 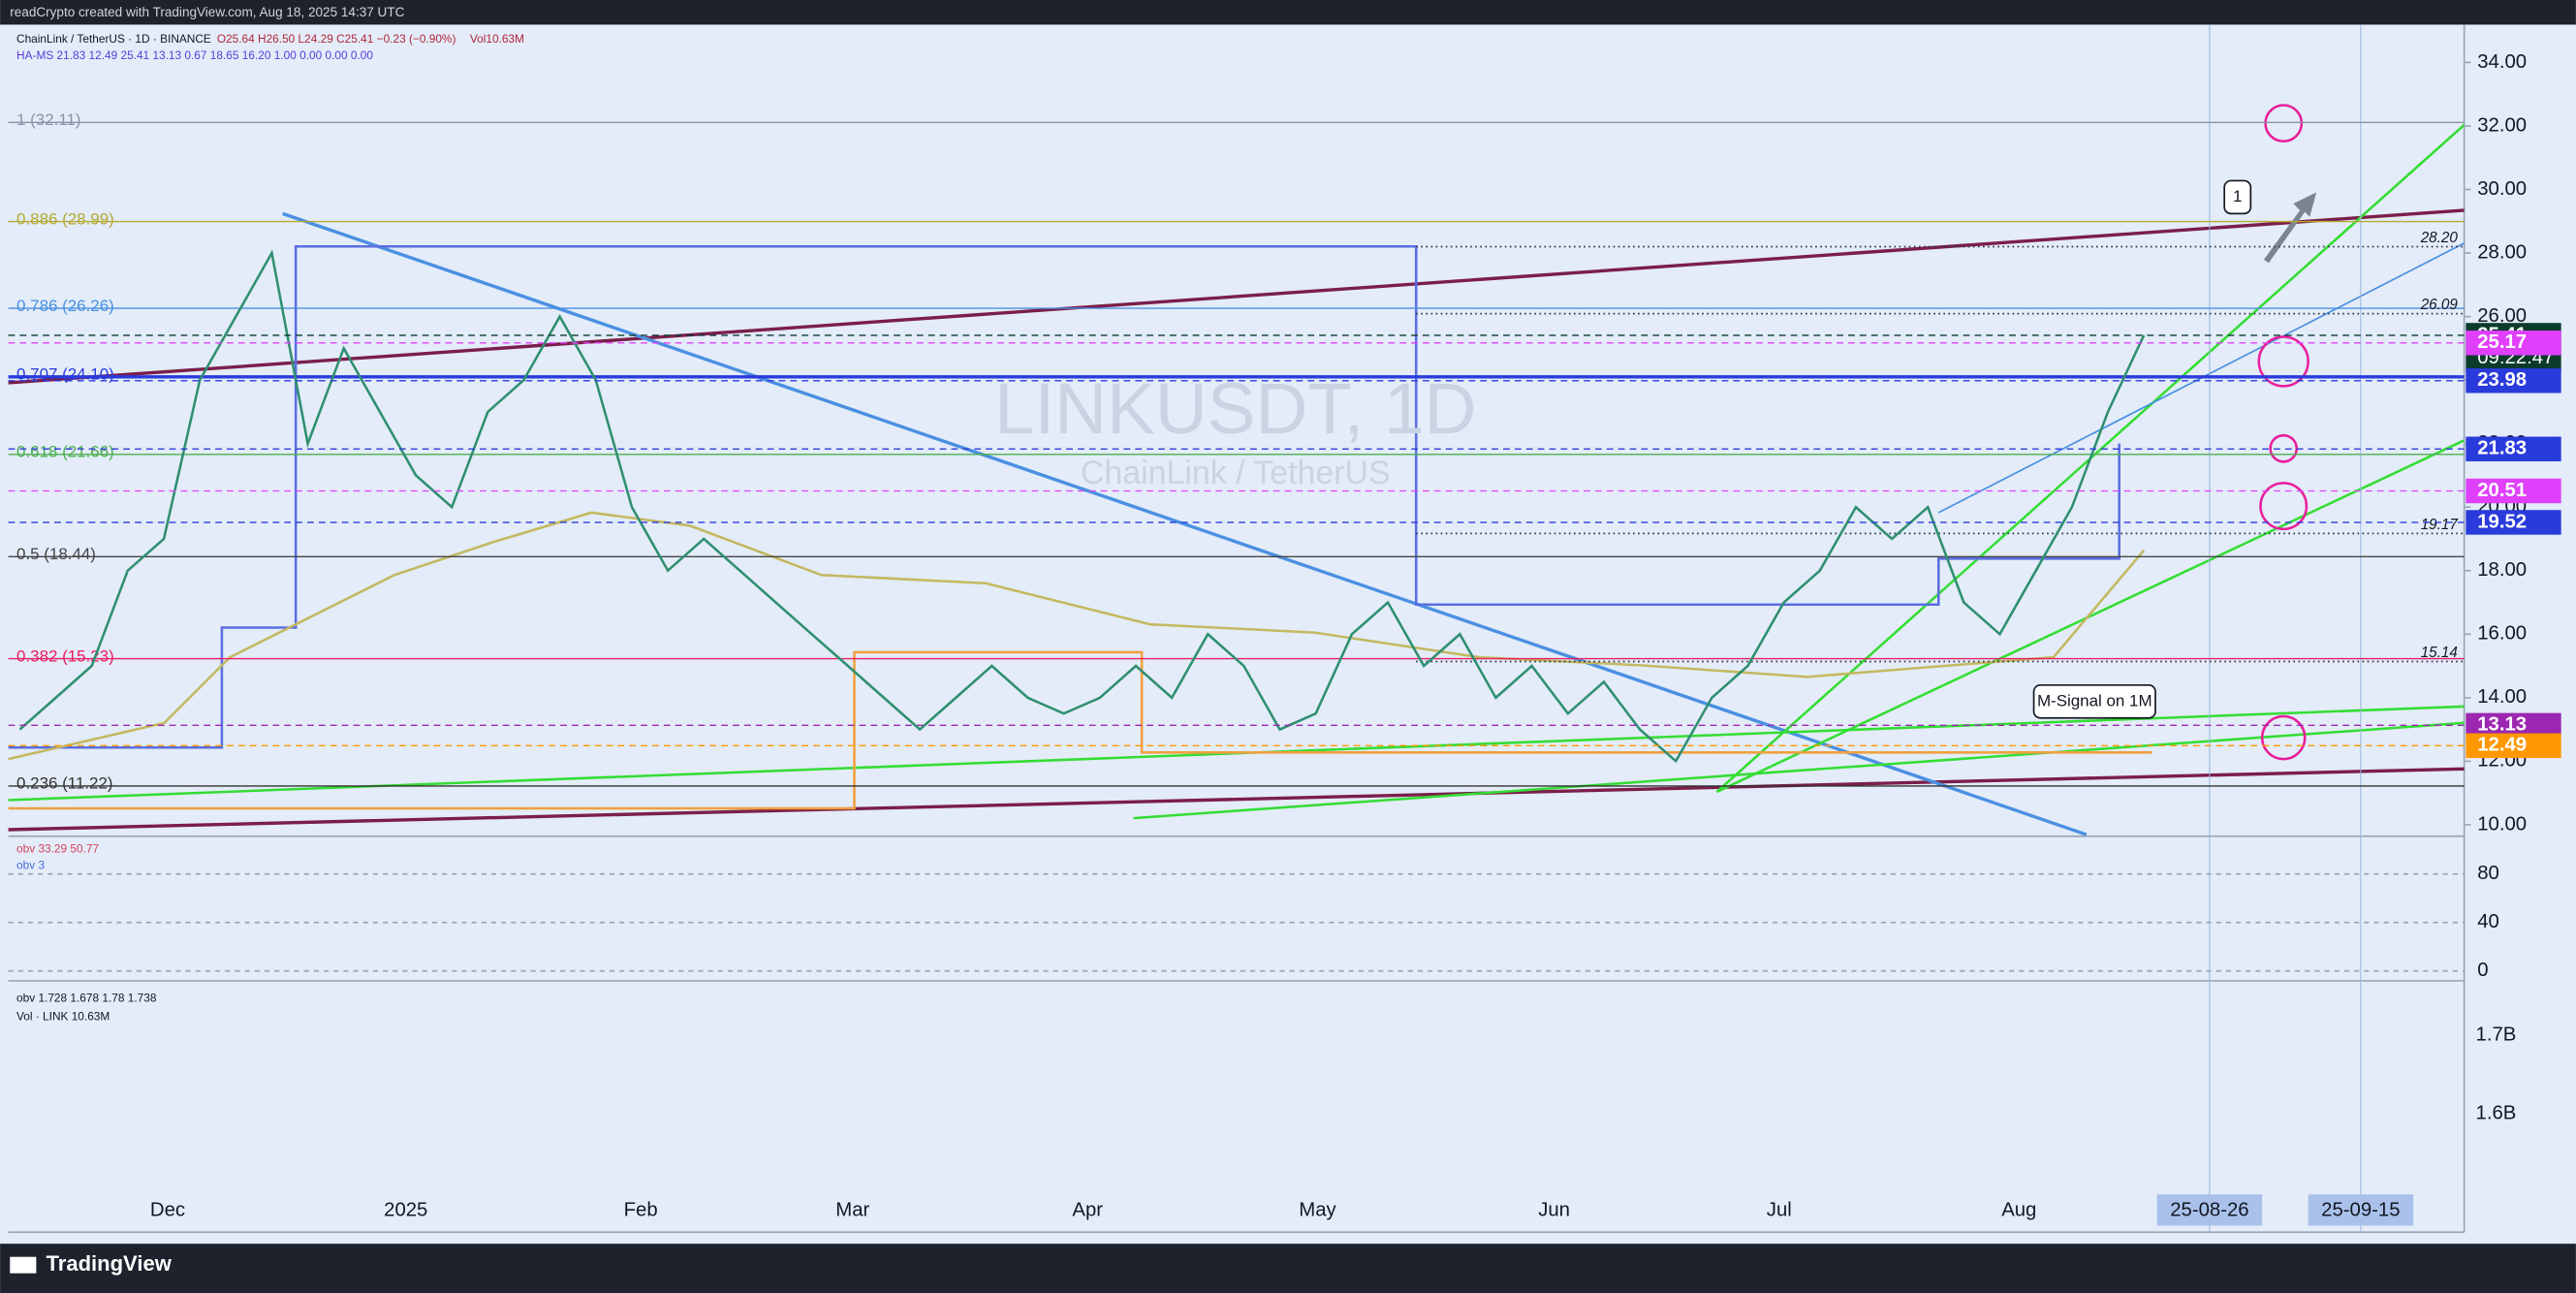 What do you see at coordinates (2502, 697) in the screenshot?
I see `price-tick-label: 14.00` at bounding box center [2502, 697].